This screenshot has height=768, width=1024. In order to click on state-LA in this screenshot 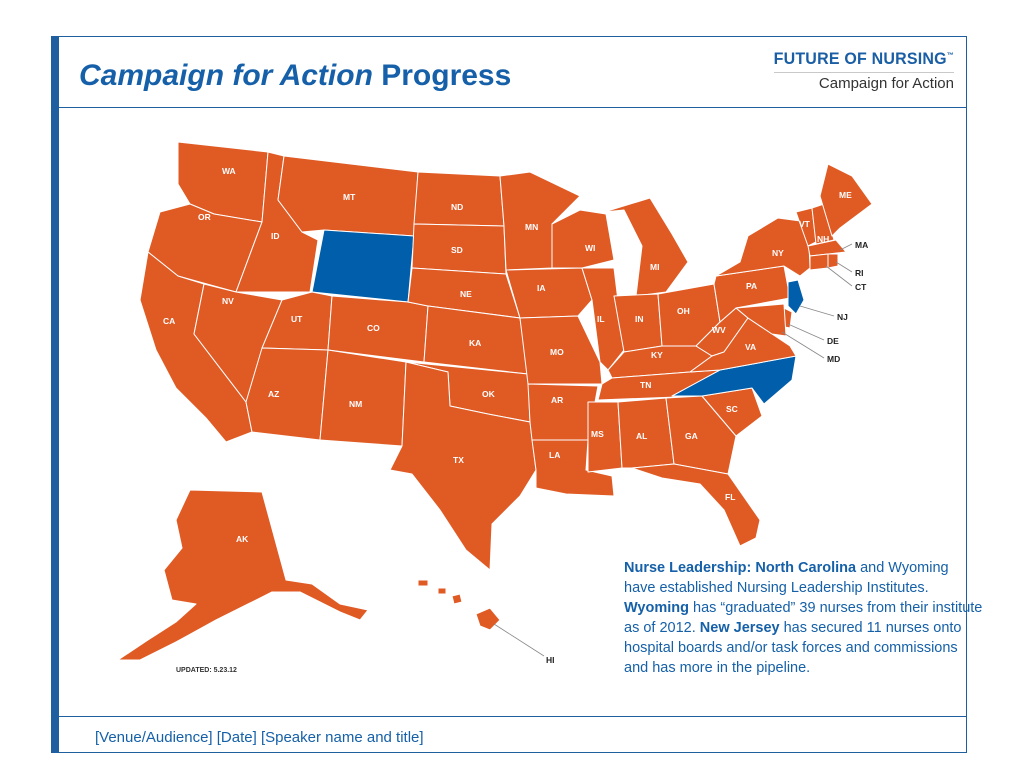, I will do `click(573, 468)`.